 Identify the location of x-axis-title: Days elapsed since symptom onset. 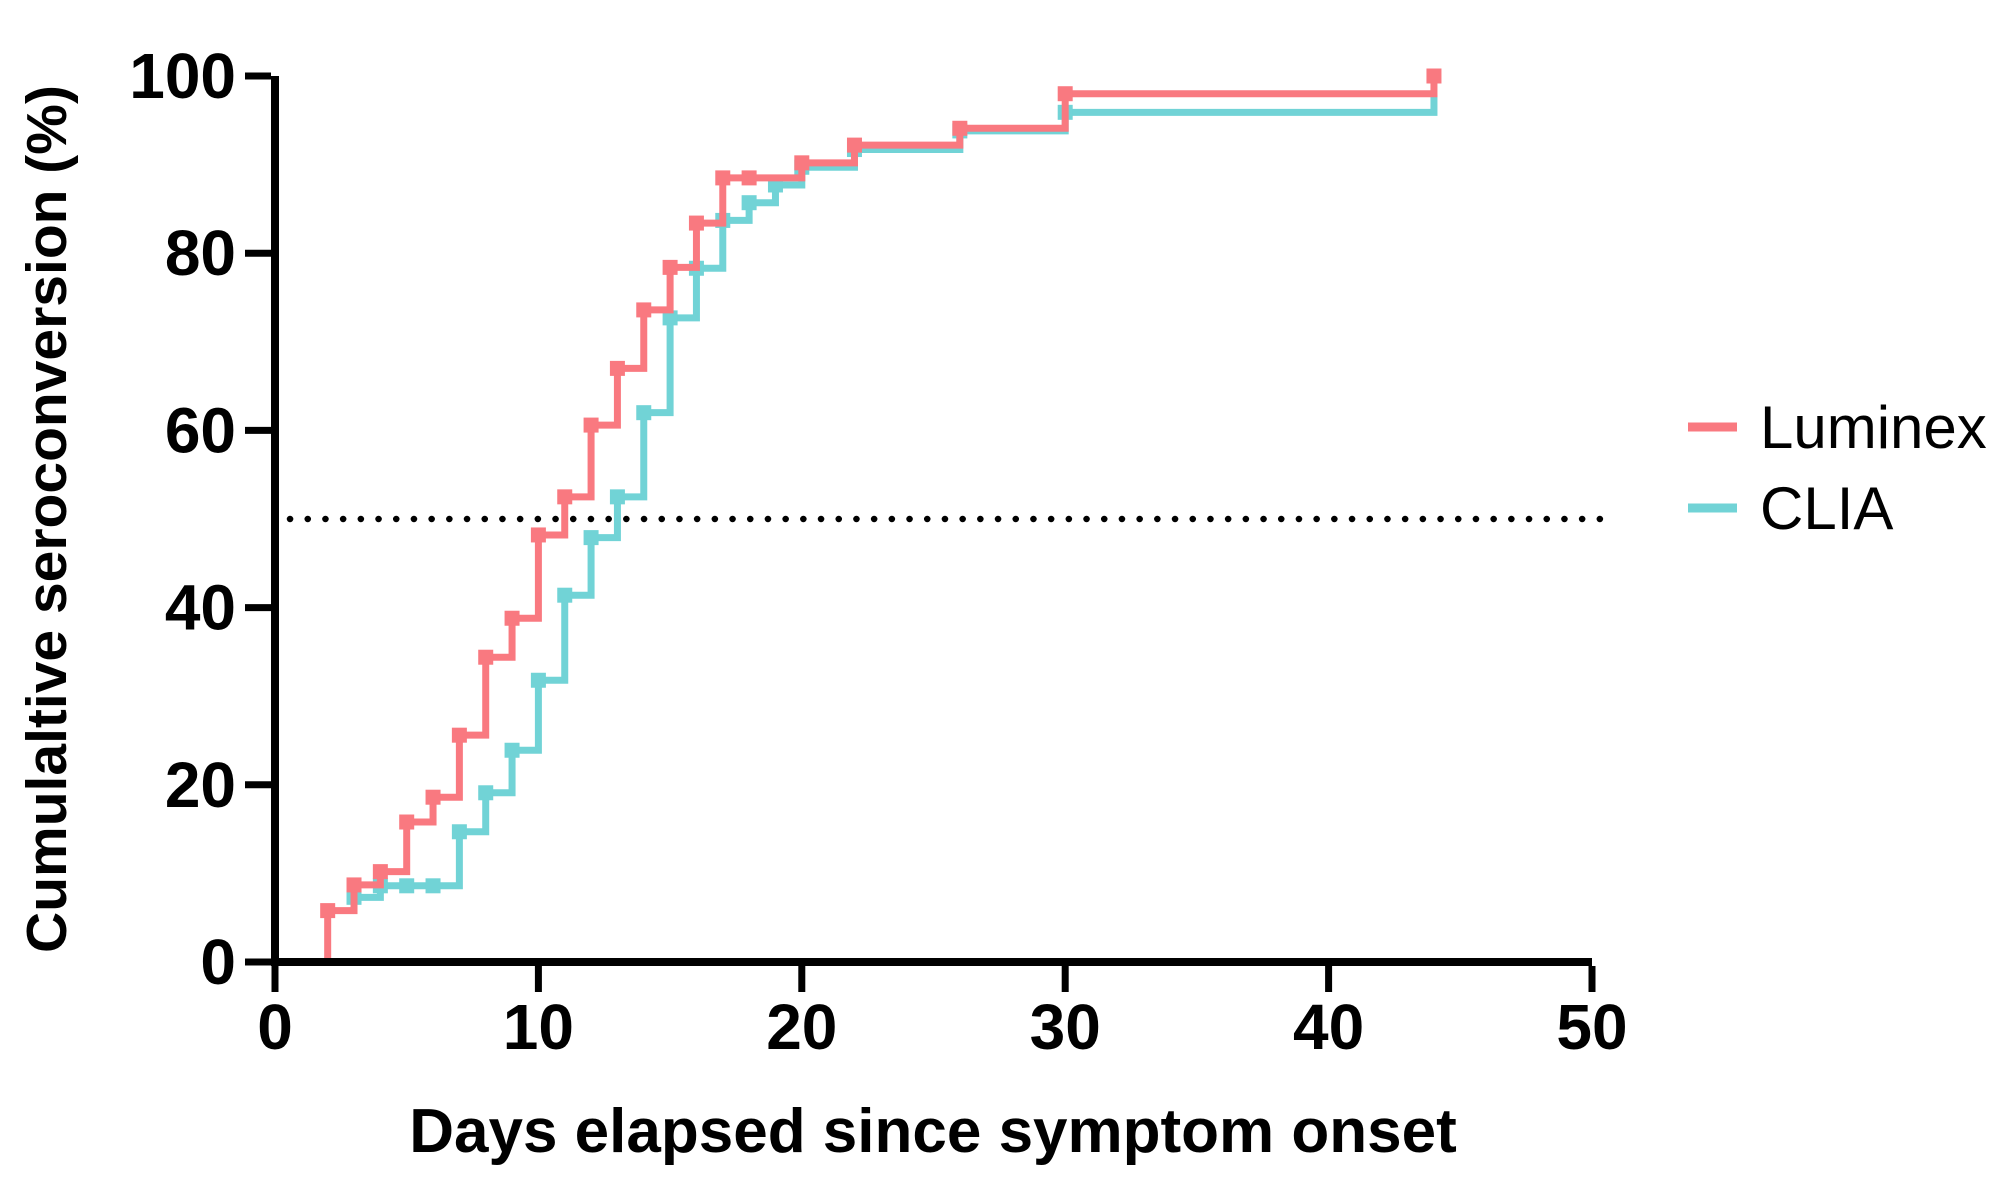
(933, 1131).